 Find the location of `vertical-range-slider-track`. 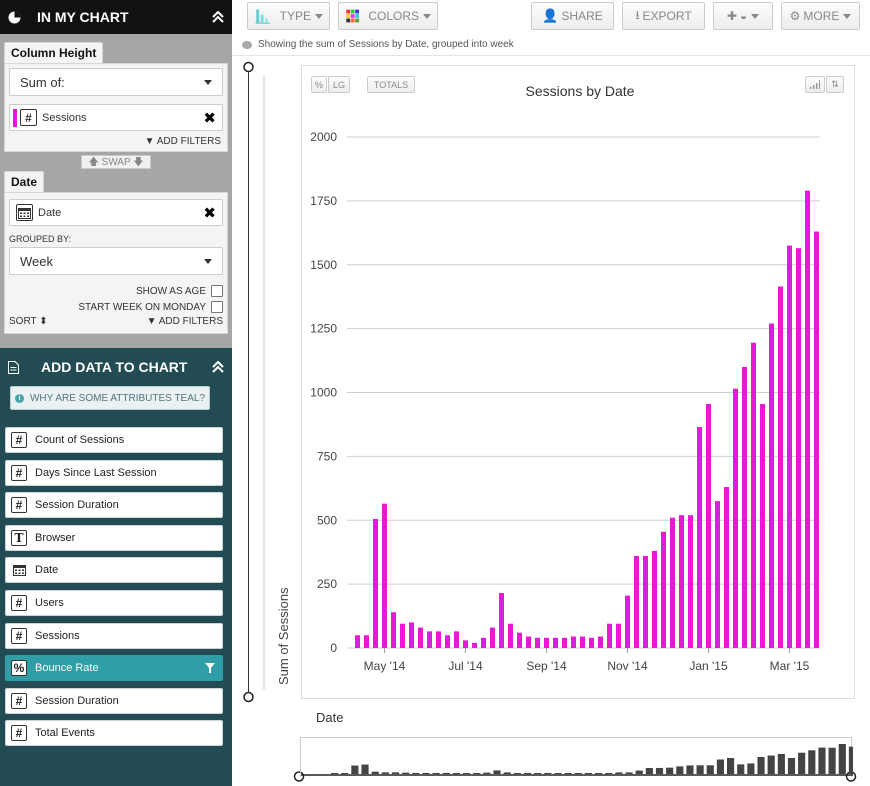

vertical-range-slider-track is located at coordinates (248, 382).